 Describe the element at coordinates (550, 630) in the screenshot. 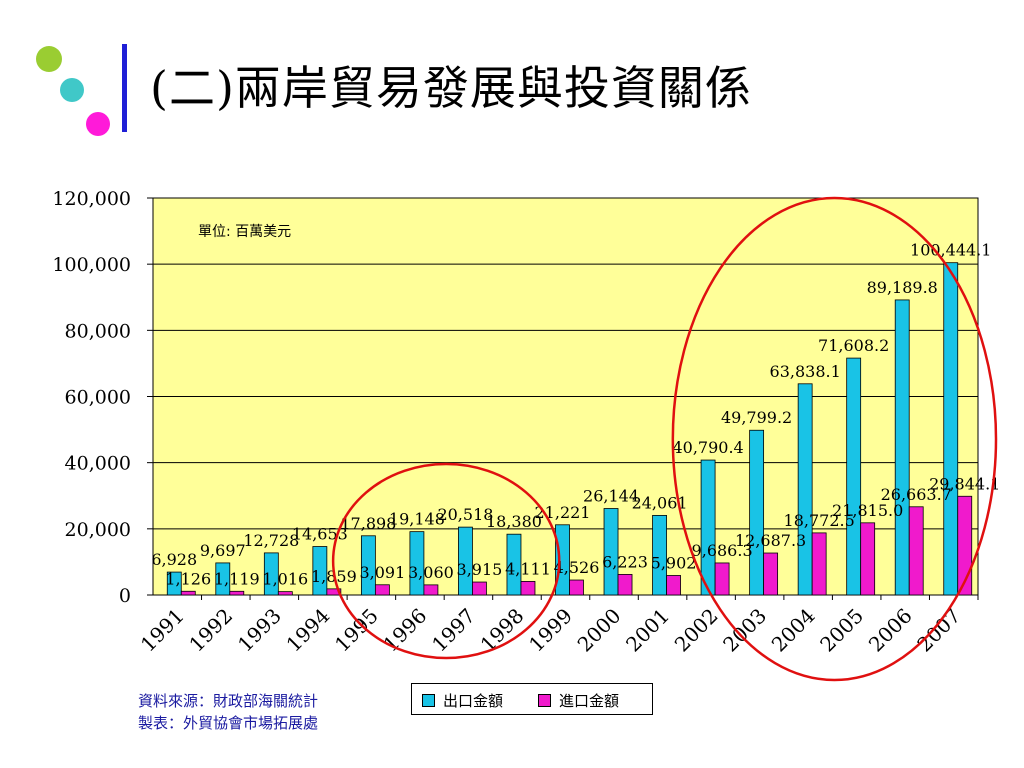

I see `x-tick-label: 1999` at that location.